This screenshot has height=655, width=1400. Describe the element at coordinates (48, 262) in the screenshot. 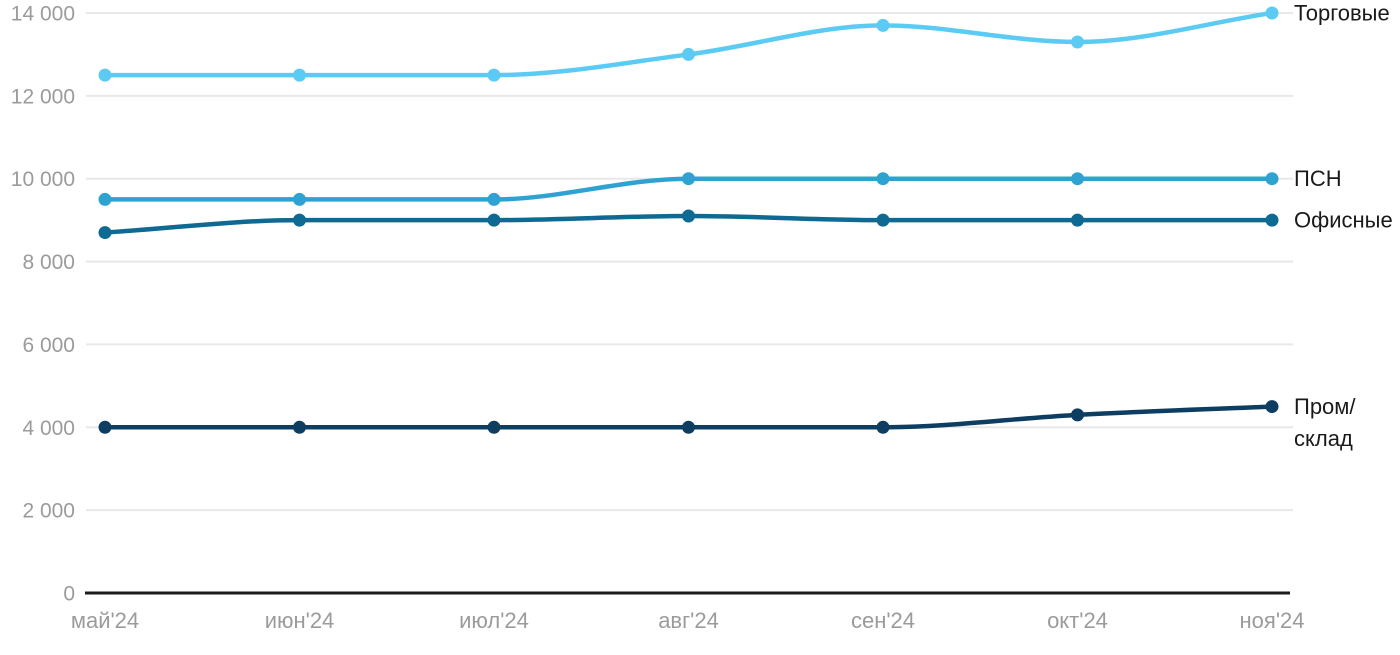

I see `y-tick-label: 8 000` at that location.